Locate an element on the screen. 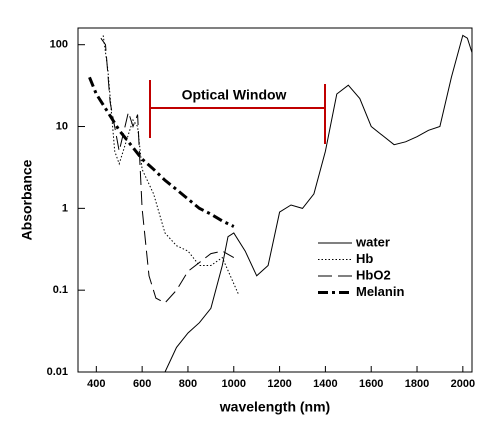 This screenshot has height=427, width=500. annotation: Optical Window is located at coordinates (234, 95).